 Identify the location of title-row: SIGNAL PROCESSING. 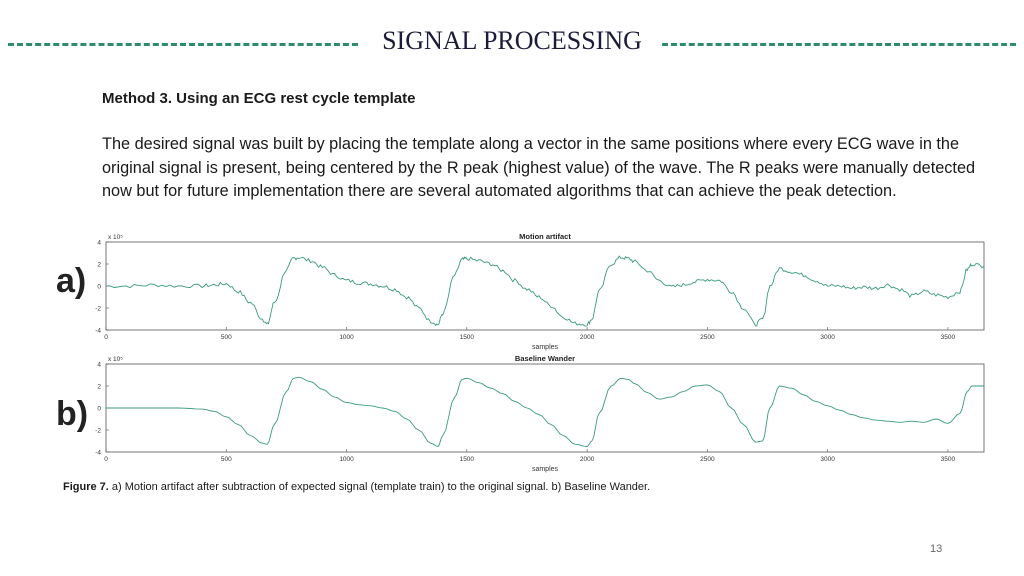
(512, 44).